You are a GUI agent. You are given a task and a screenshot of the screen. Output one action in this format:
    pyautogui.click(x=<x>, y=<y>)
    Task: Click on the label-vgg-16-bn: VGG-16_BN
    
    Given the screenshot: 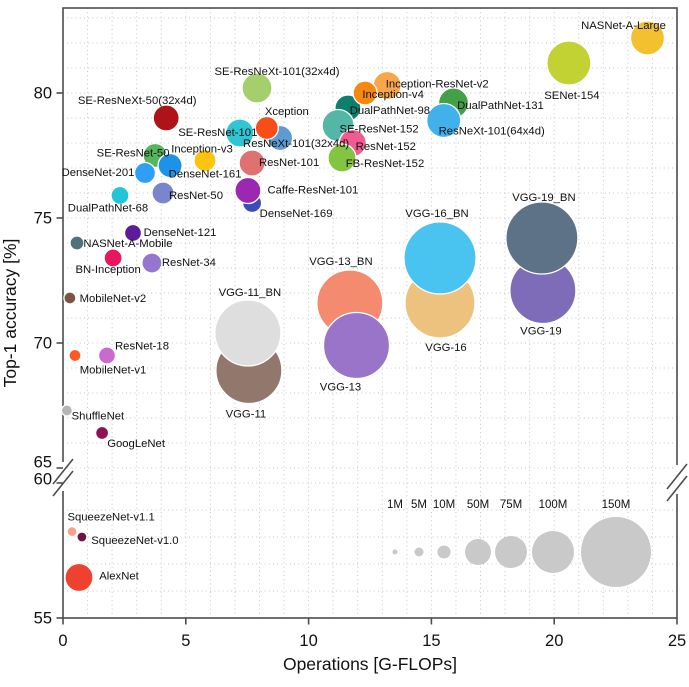 What is the action you would take?
    pyautogui.click(x=436, y=214)
    